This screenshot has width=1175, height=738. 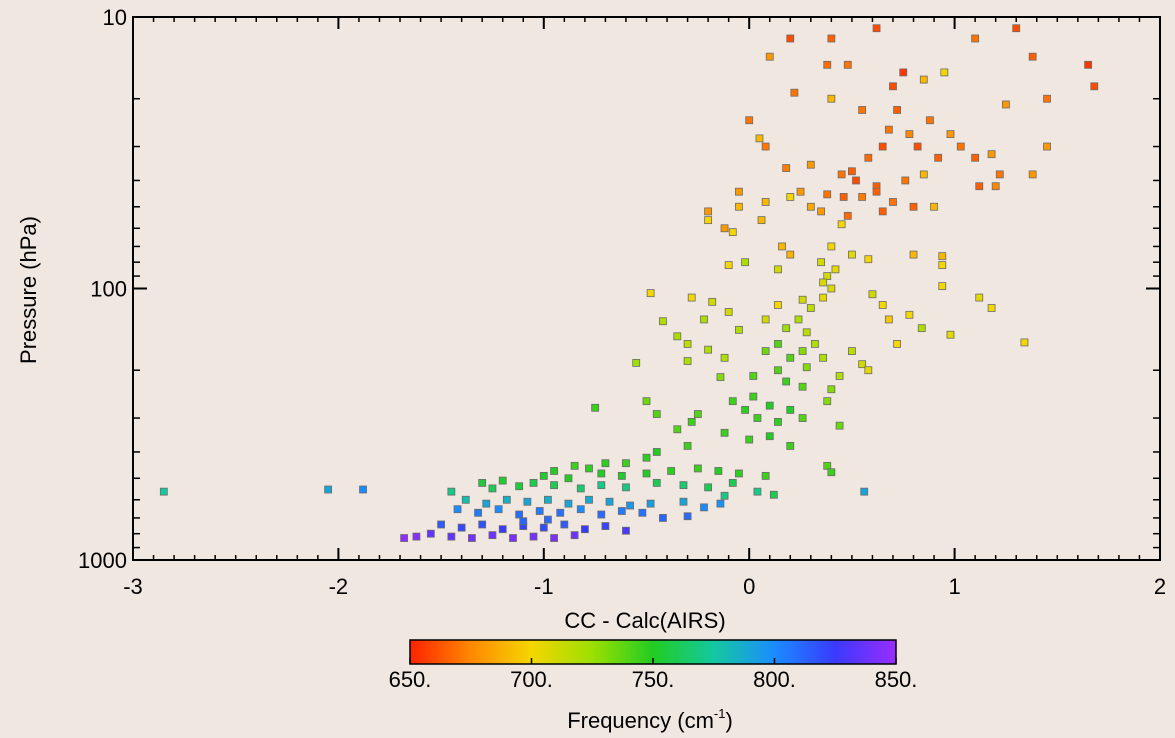 I want to click on x-tick-label: 2, so click(x=1160, y=586).